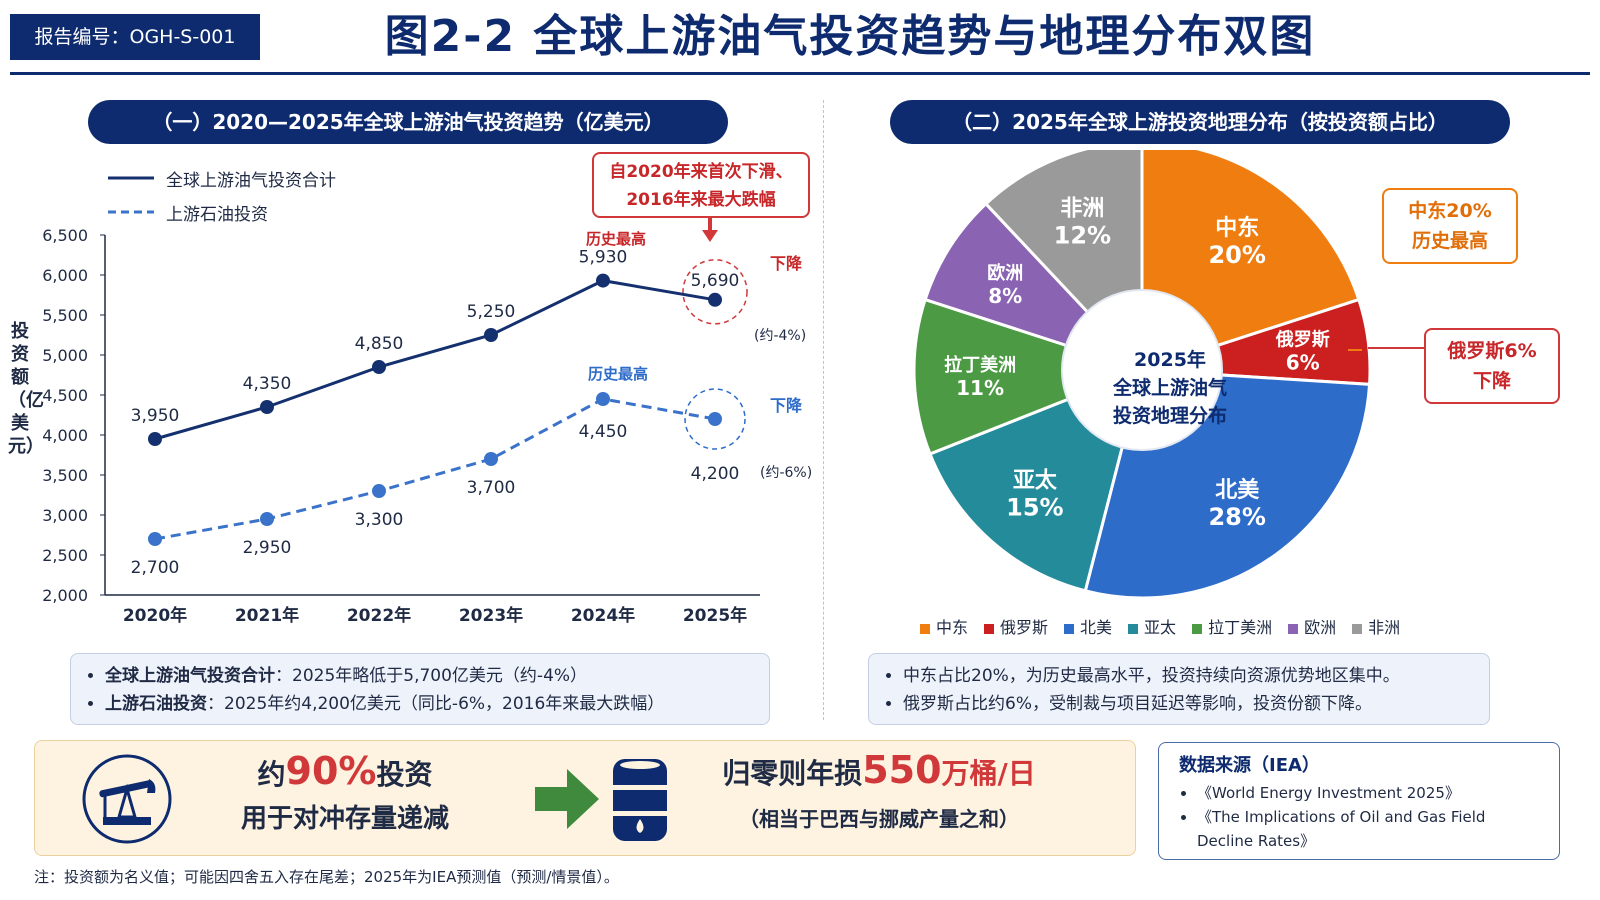 This screenshot has height=900, width=1600. I want to click on pct-label-total: (约-4%), so click(780, 336).